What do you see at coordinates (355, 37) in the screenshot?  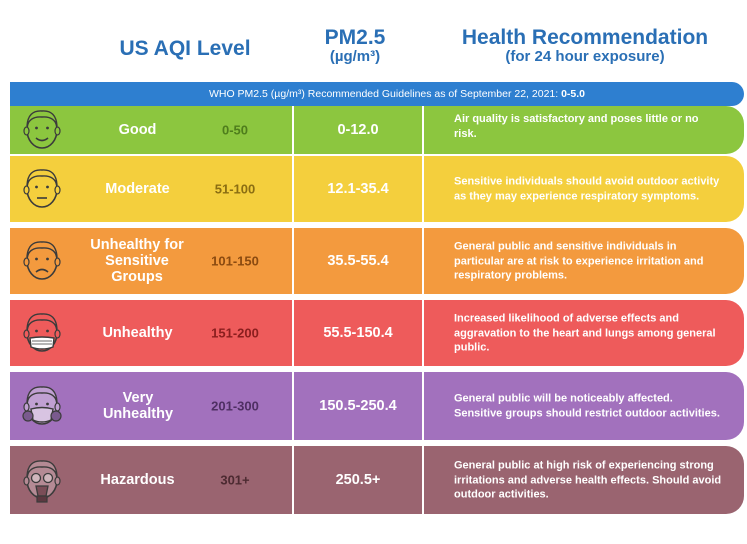 I see `pm25-header-title: PM2.5` at bounding box center [355, 37].